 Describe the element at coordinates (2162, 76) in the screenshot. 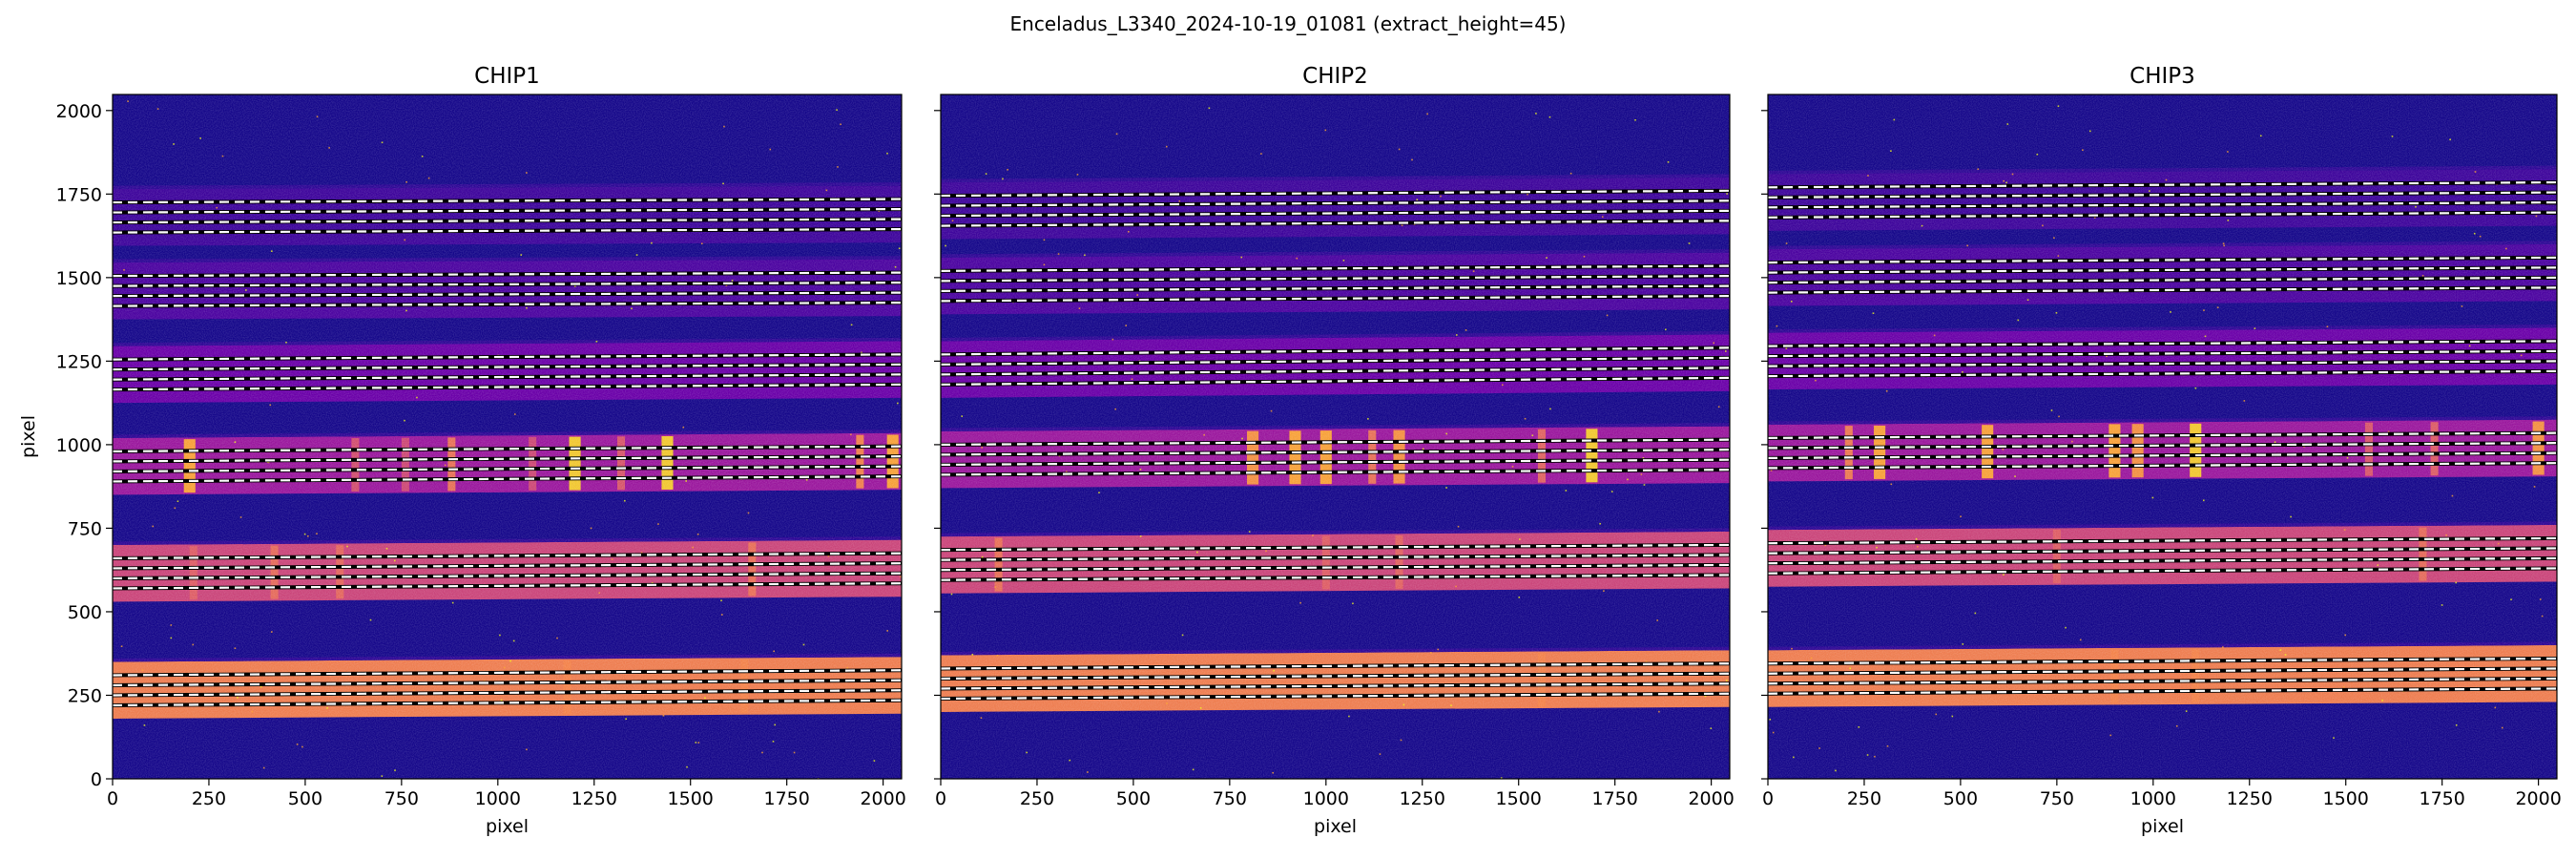

I see `panel-title: CHIP3` at that location.